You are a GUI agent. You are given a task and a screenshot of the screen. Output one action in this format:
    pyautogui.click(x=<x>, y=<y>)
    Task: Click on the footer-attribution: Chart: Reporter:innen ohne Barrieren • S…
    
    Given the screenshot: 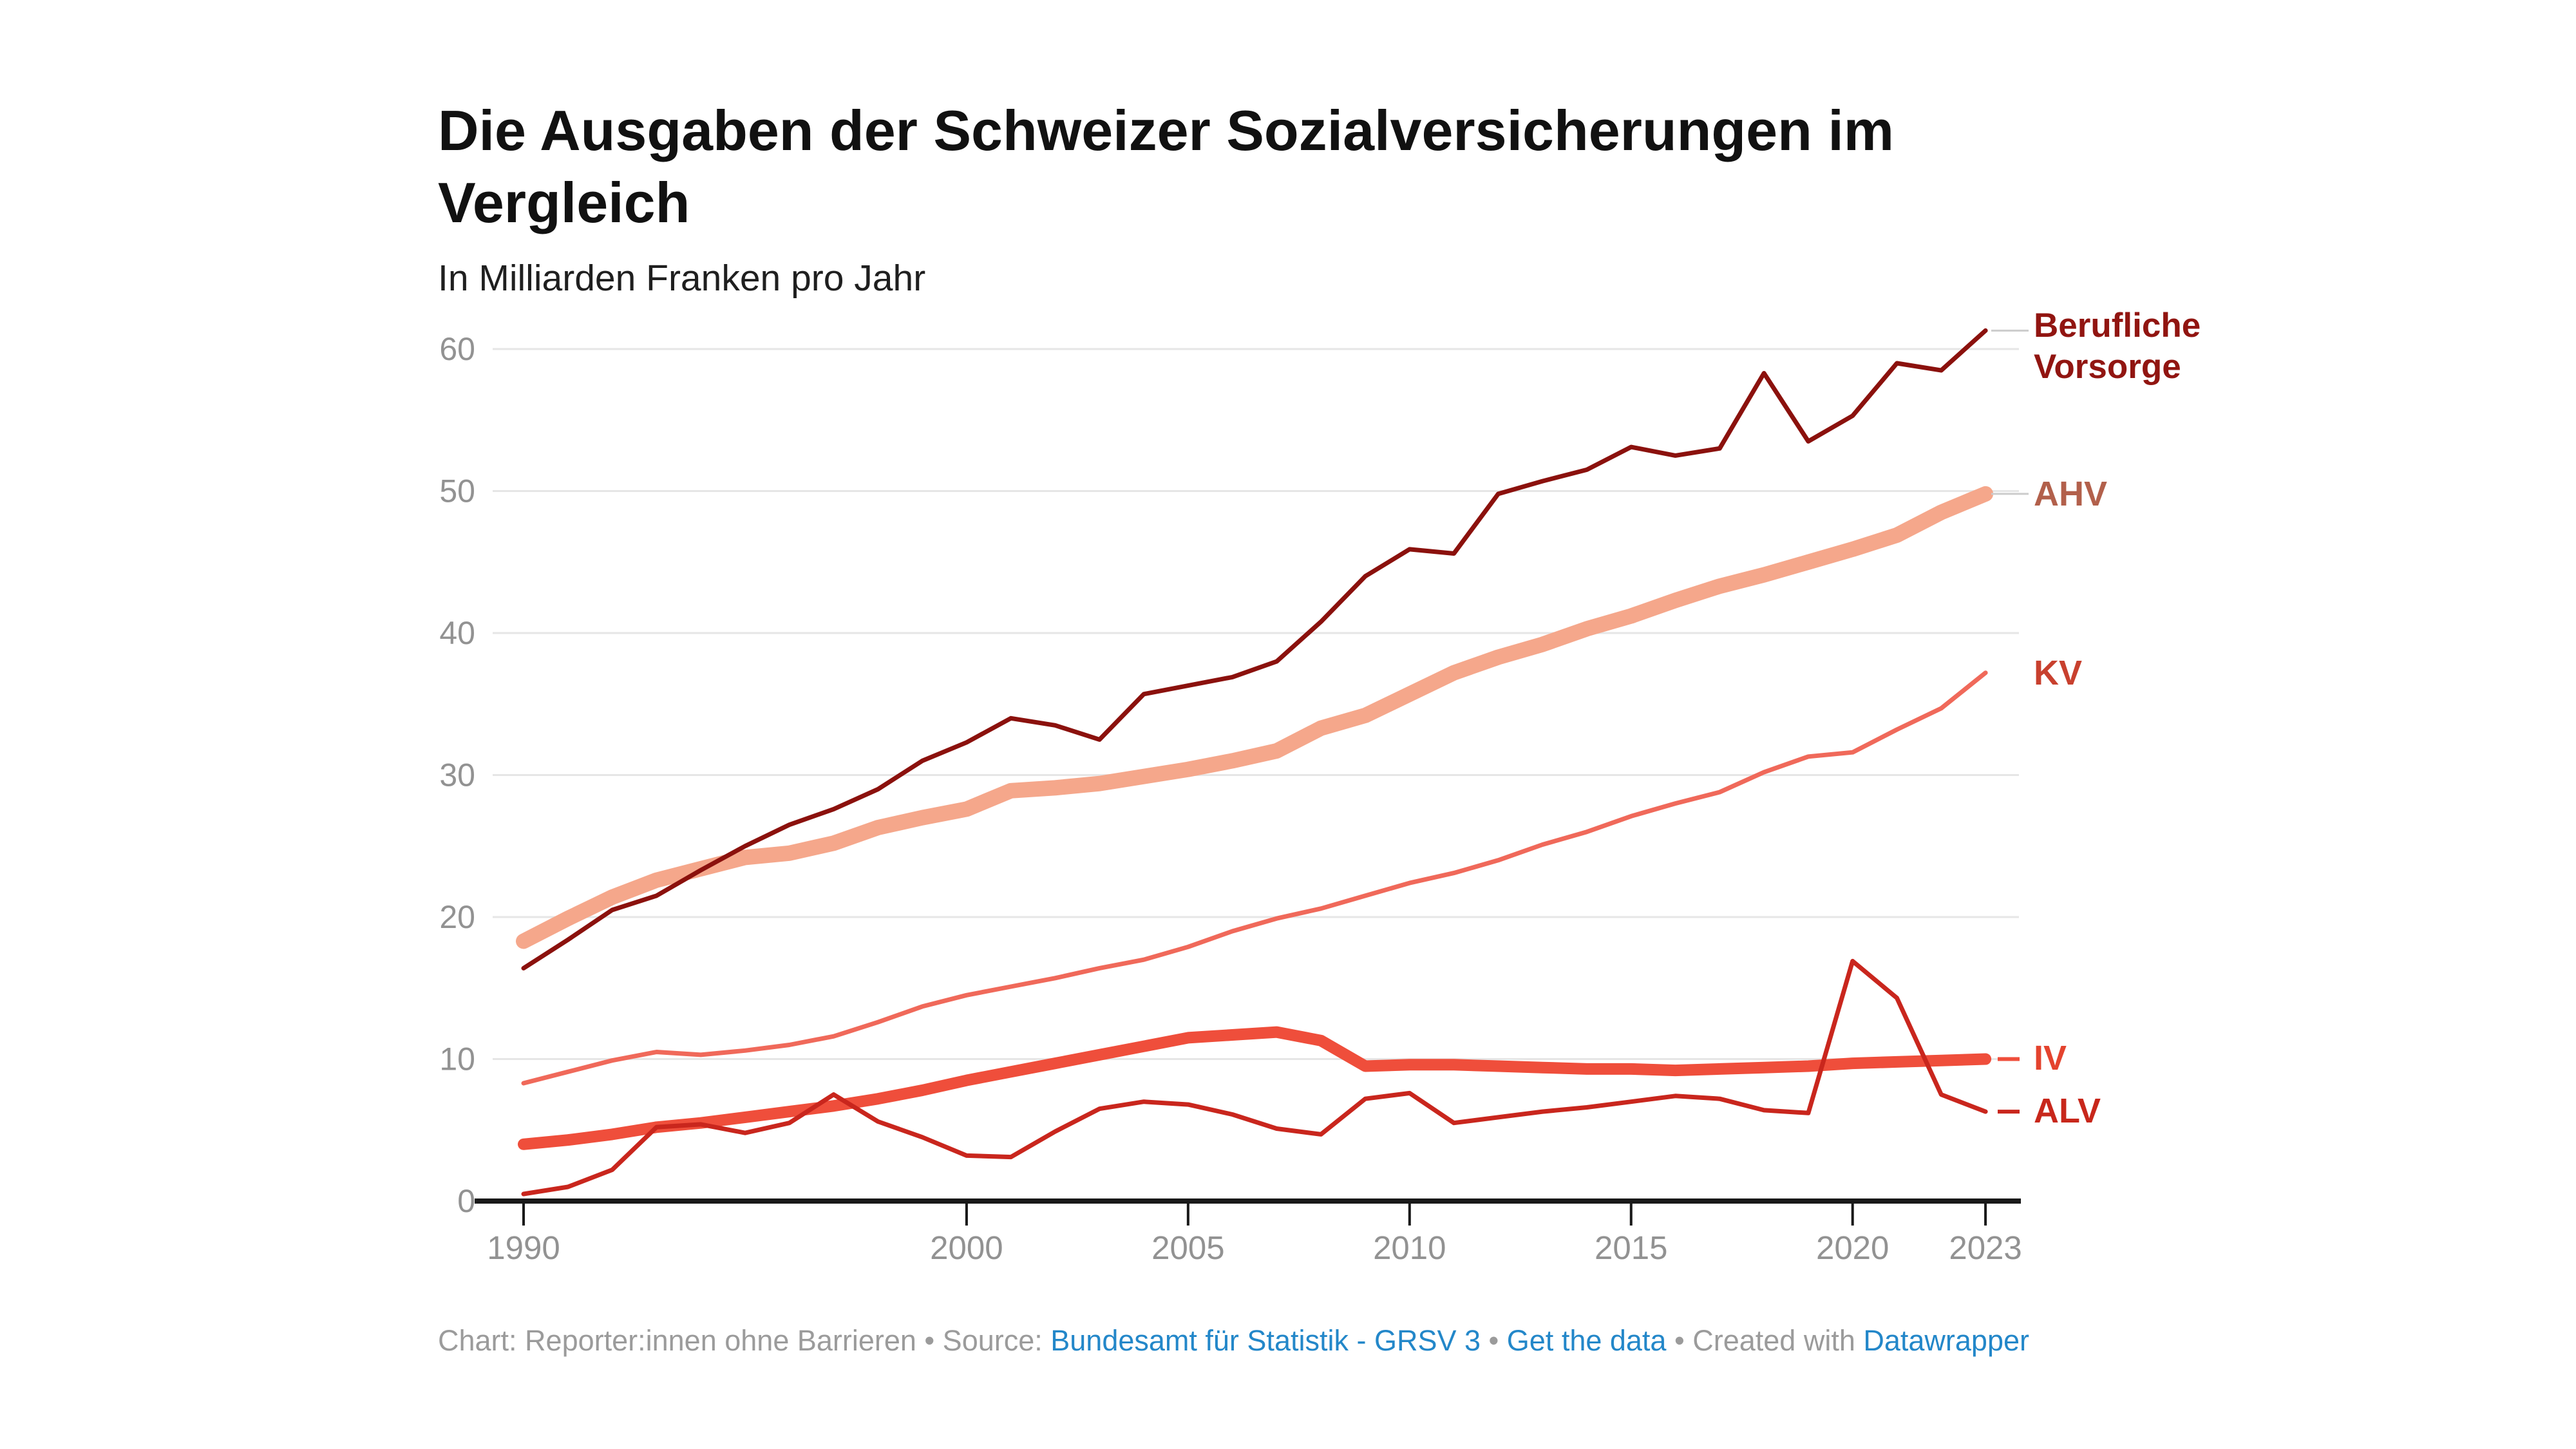 What is the action you would take?
    pyautogui.click(x=1436, y=1341)
    